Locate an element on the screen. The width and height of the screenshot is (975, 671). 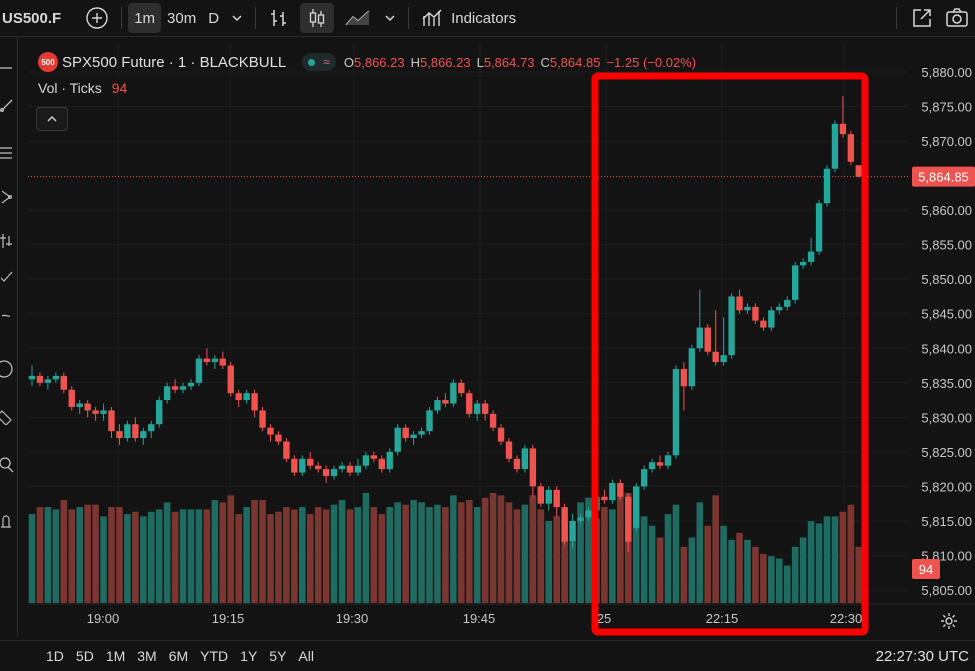
collapse-legend-button is located at coordinates (52, 119).